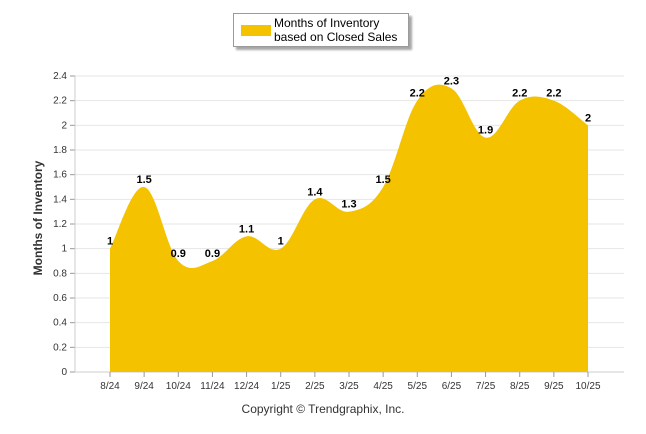 The height and width of the screenshot is (434, 646). I want to click on x-tick-label: 10/24, so click(178, 386).